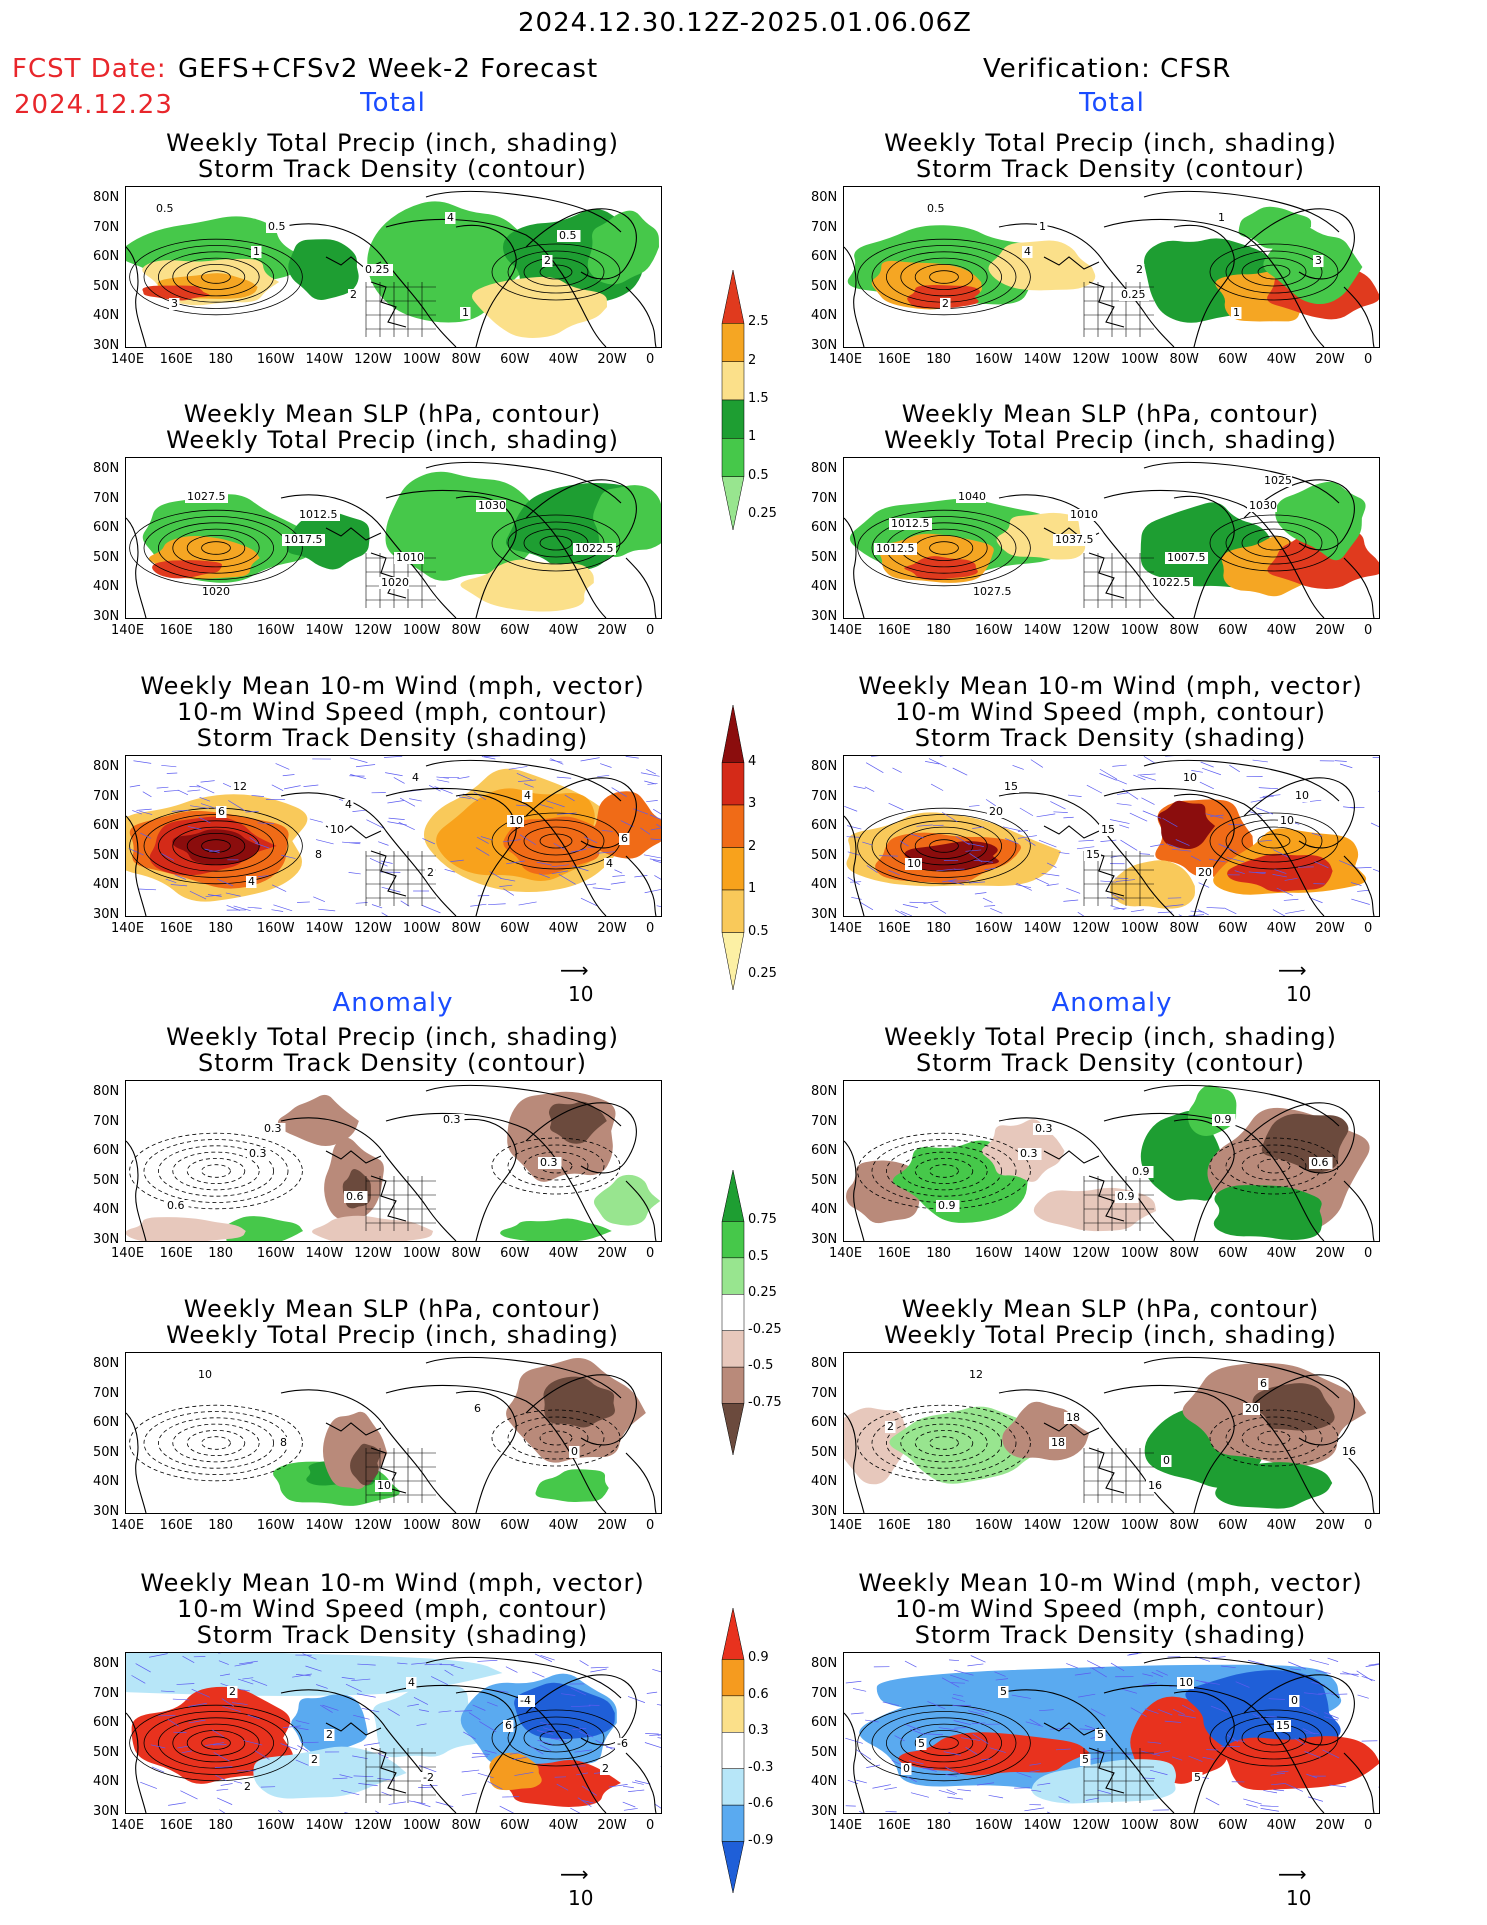  I want to click on contour-label: 1020, so click(395, 582).